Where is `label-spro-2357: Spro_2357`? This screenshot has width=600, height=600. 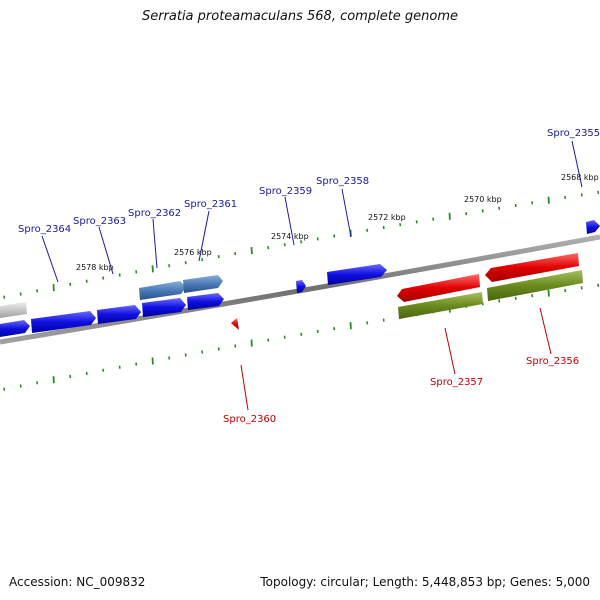 label-spro-2357: Spro_2357 is located at coordinates (456, 382).